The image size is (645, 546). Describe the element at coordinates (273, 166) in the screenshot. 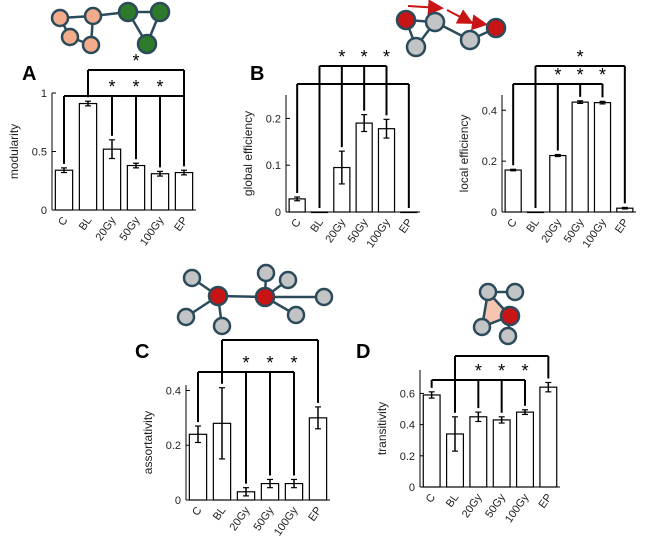

I see `y-tick-label: 0.1` at that location.